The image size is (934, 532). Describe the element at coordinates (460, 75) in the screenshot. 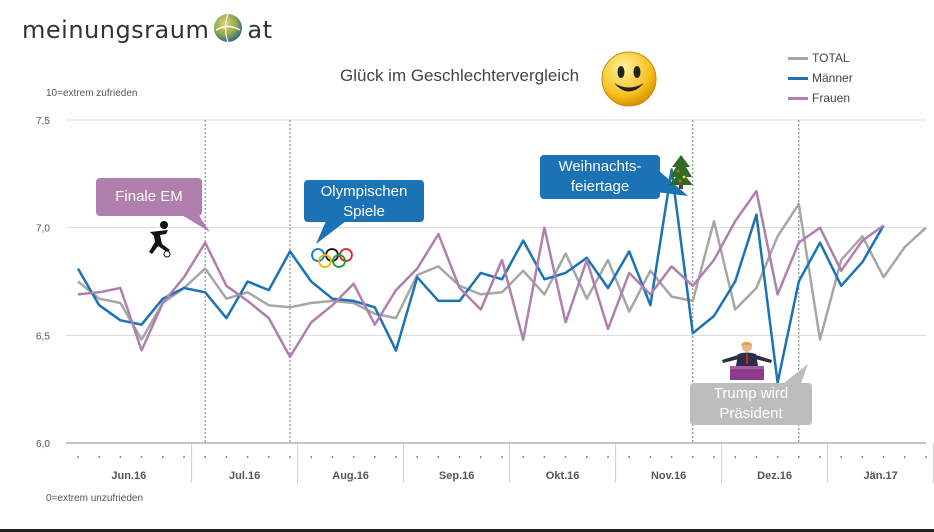

I see `chart-title: Glück im Geschlechtervergleich` at that location.